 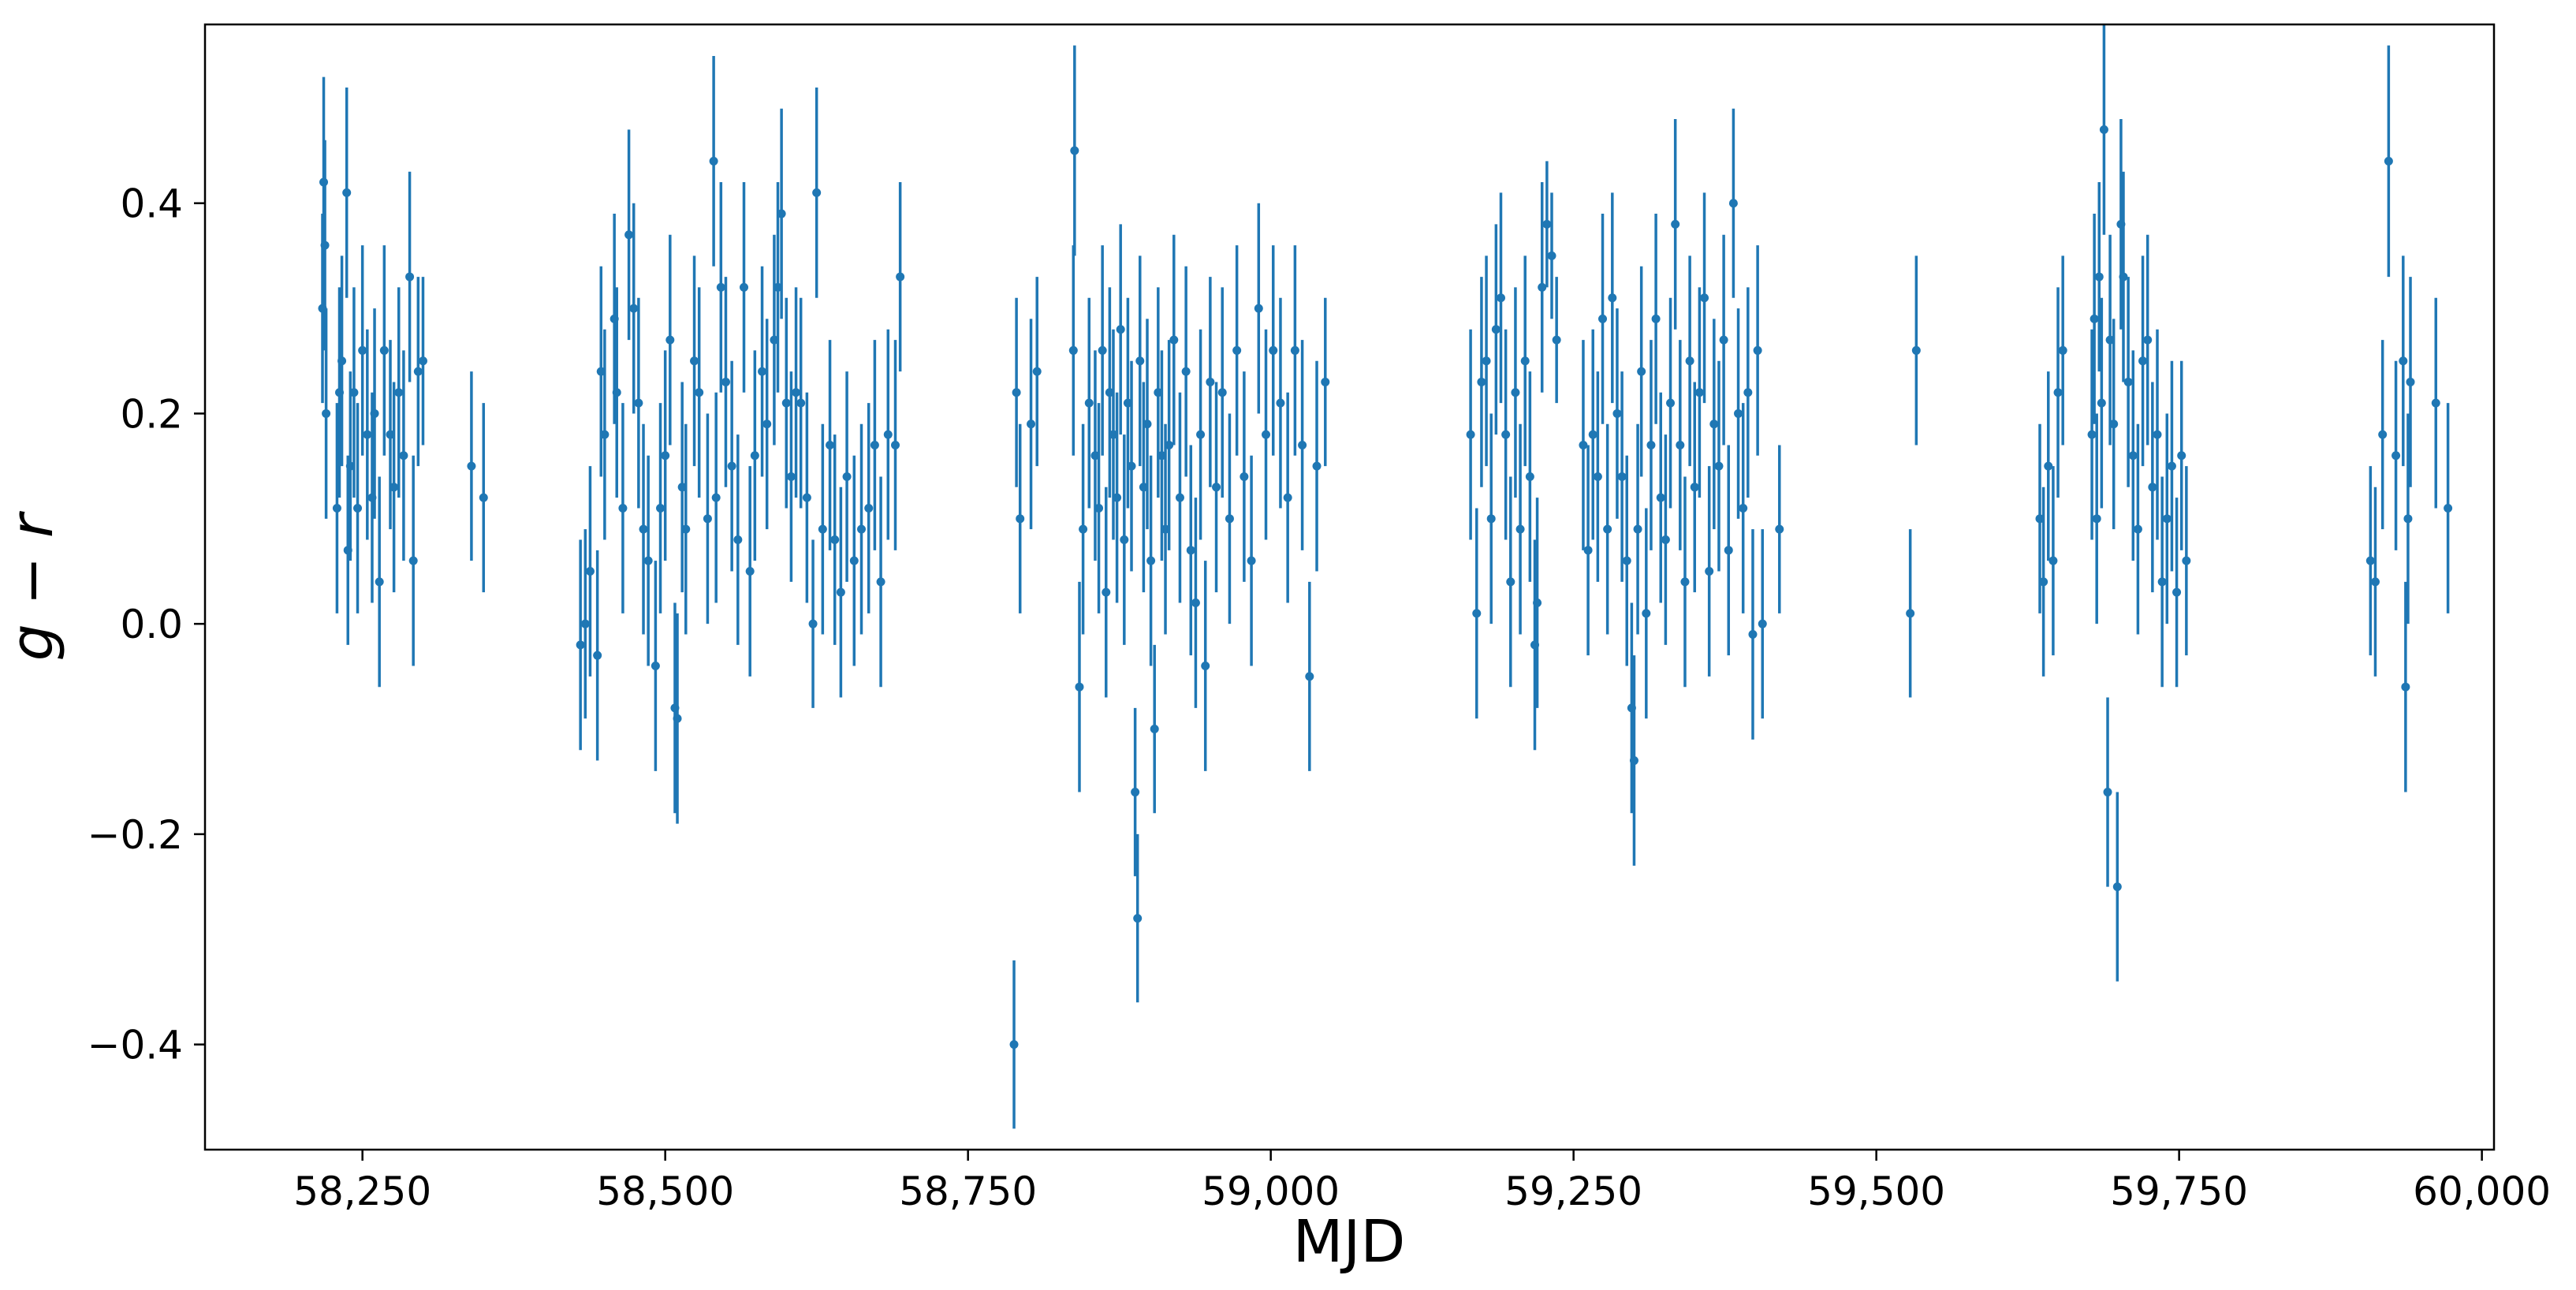 What do you see at coordinates (151, 624) in the screenshot?
I see `y-tick-label-2: 0.0` at bounding box center [151, 624].